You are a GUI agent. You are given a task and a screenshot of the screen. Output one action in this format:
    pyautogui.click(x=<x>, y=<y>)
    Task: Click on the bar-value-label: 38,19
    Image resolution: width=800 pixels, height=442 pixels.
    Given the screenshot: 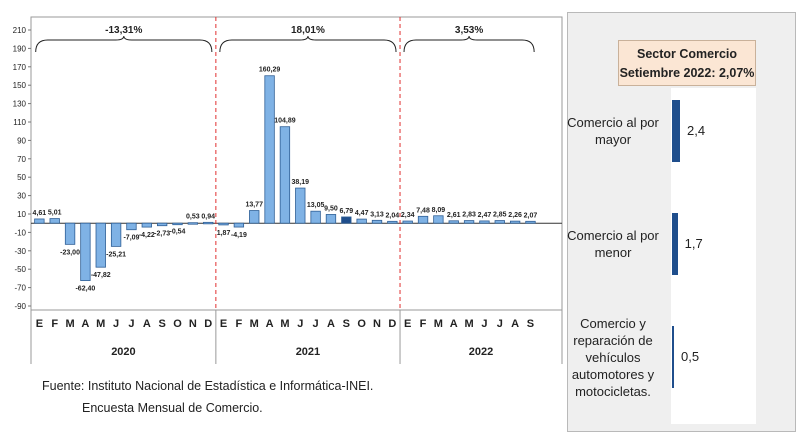 What is the action you would take?
    pyautogui.click(x=301, y=182)
    